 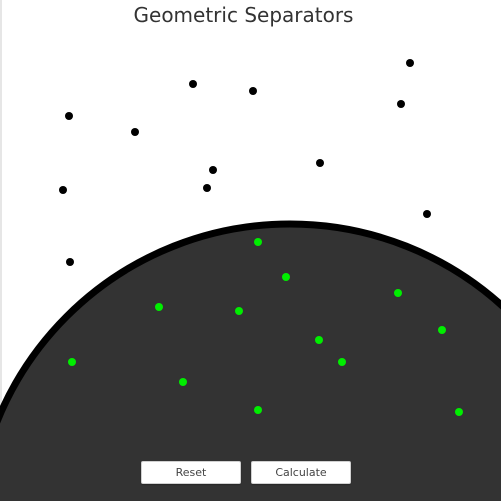 I want to click on reset-button: Reset, so click(x=191, y=472).